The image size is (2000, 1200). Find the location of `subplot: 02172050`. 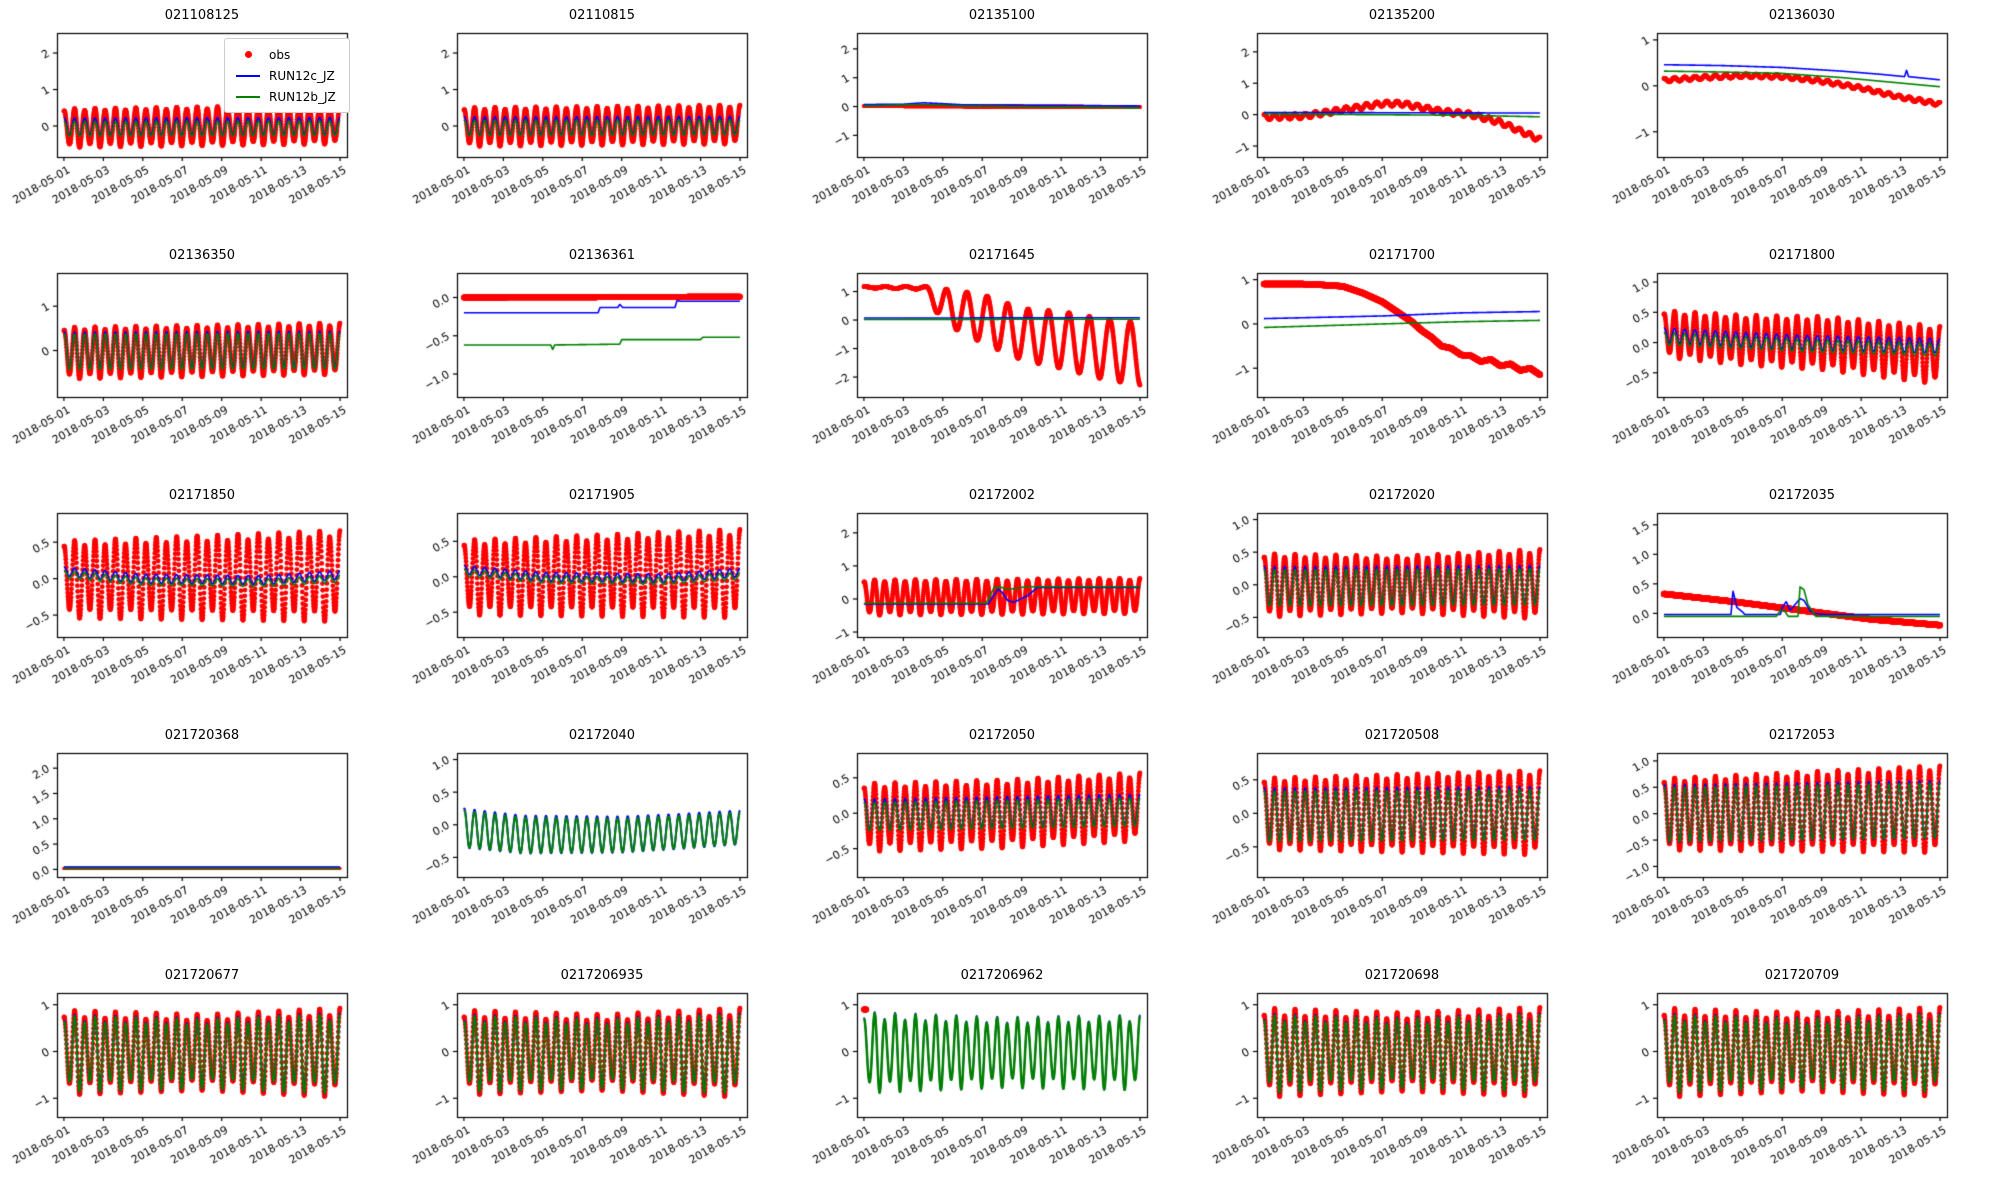

subplot: 02172050 is located at coordinates (1000, 840).